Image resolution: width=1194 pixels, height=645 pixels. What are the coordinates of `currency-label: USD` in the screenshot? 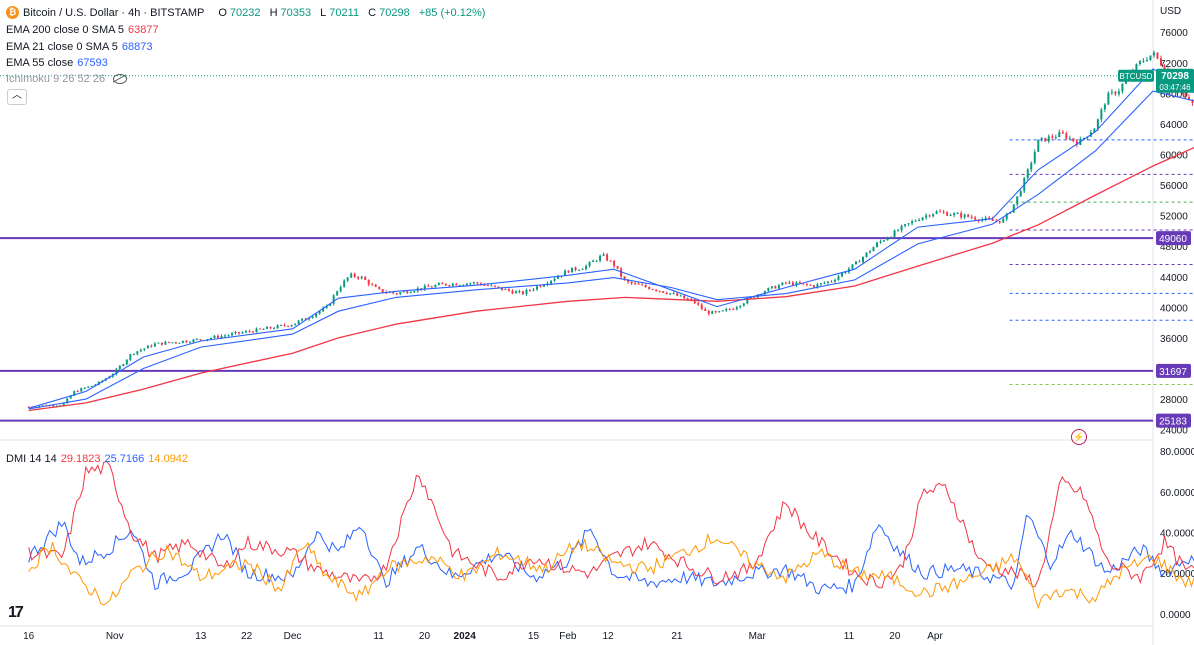 It's located at (1171, 11).